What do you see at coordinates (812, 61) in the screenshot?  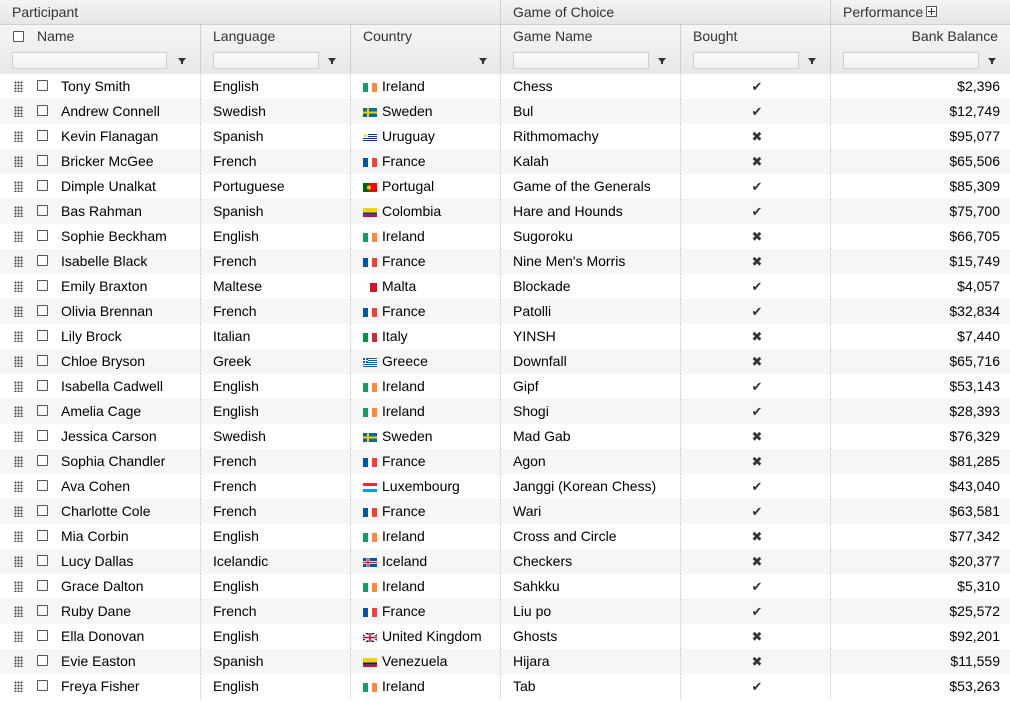 I see `bought-filter-icon` at bounding box center [812, 61].